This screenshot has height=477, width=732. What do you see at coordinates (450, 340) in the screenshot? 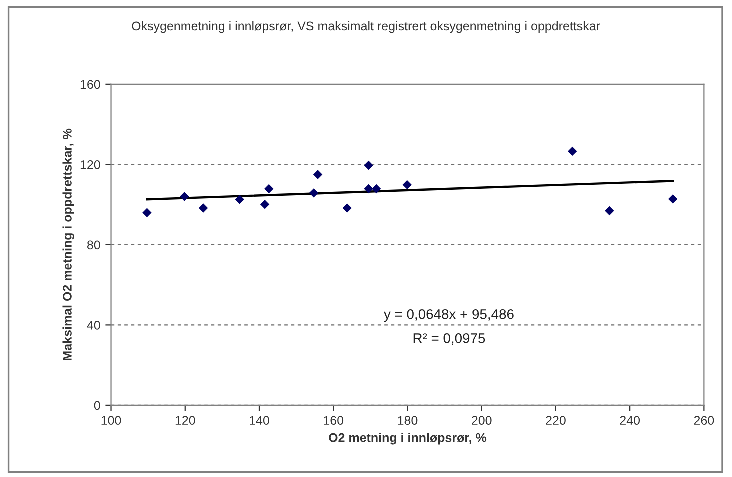
I see `annotation: R² = 0,0975` at bounding box center [450, 340].